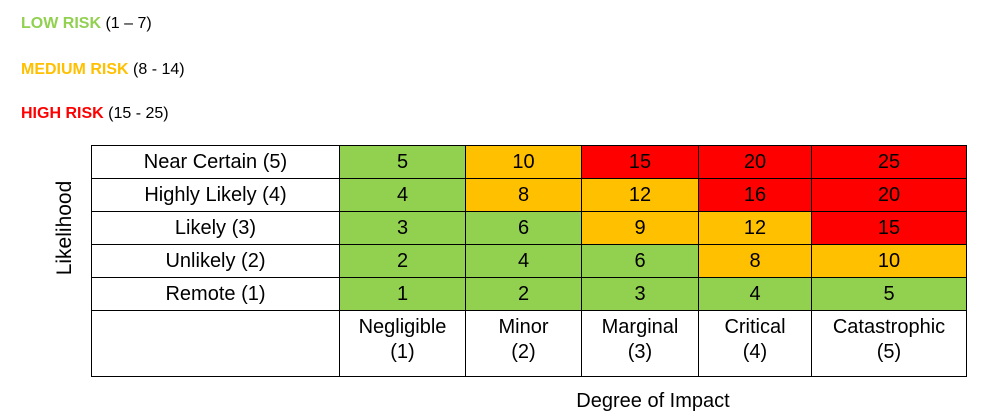 The image size is (993, 417). I want to click on legend-high-risk: HIGH RISK (15 - 25), so click(95, 114).